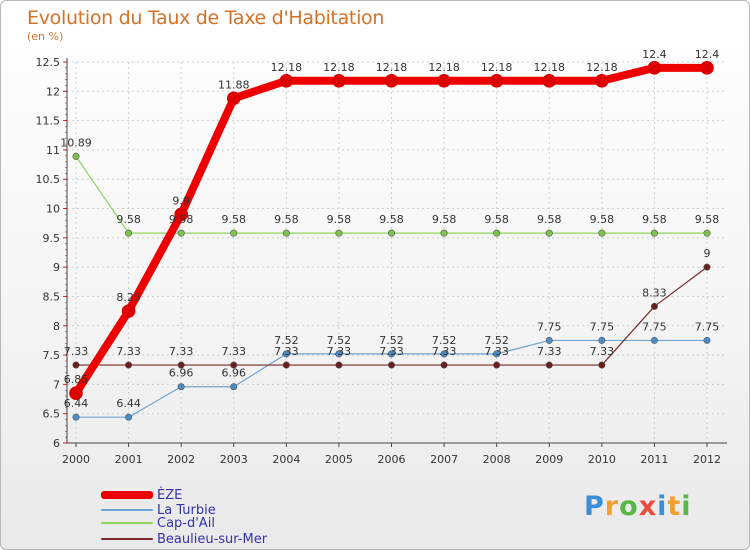  What do you see at coordinates (707, 253) in the screenshot?
I see `data-label: 9` at bounding box center [707, 253].